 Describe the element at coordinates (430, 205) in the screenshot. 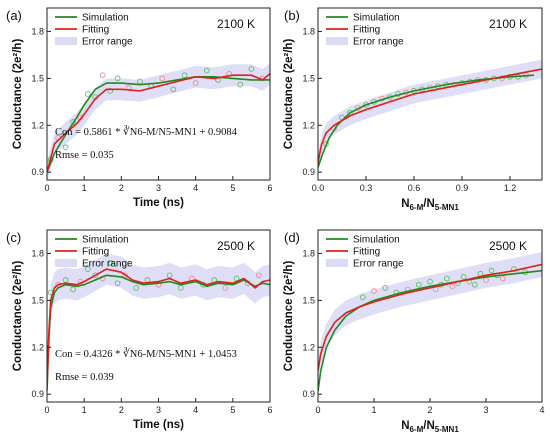

I see `x-axis-label: N6-M/N5-MN1` at that location.